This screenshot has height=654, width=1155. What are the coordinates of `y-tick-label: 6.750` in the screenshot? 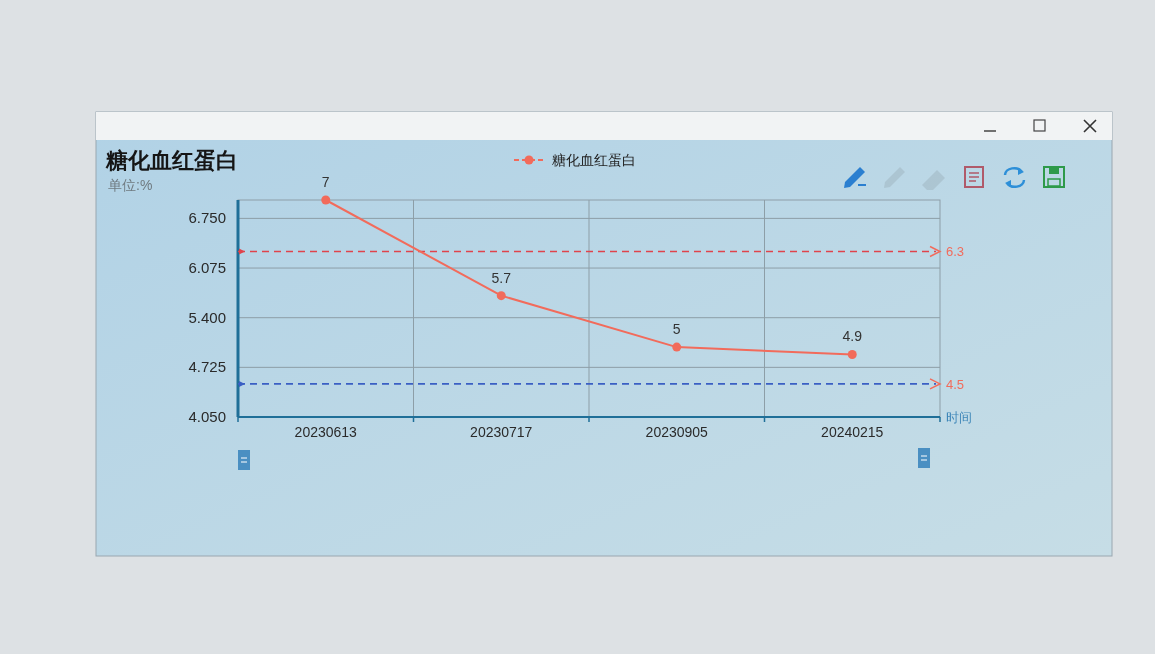 It's located at (207, 218).